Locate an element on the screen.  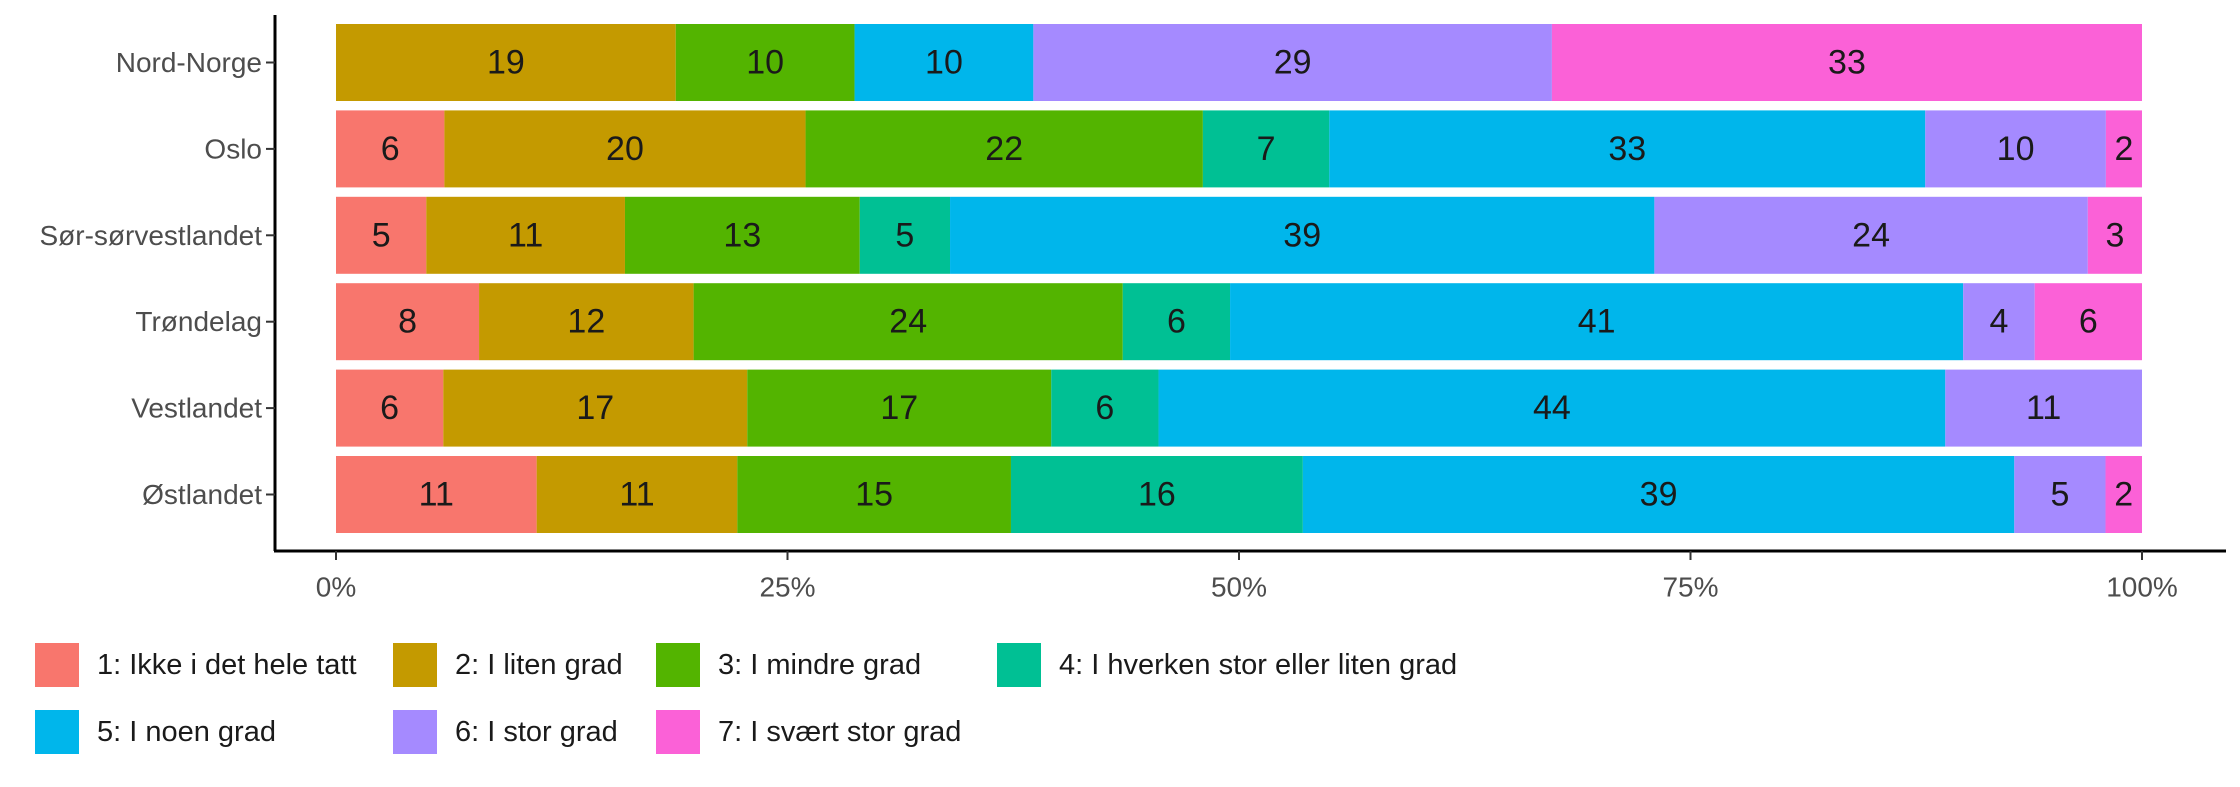
data-label: 4 is located at coordinates (1998, 322).